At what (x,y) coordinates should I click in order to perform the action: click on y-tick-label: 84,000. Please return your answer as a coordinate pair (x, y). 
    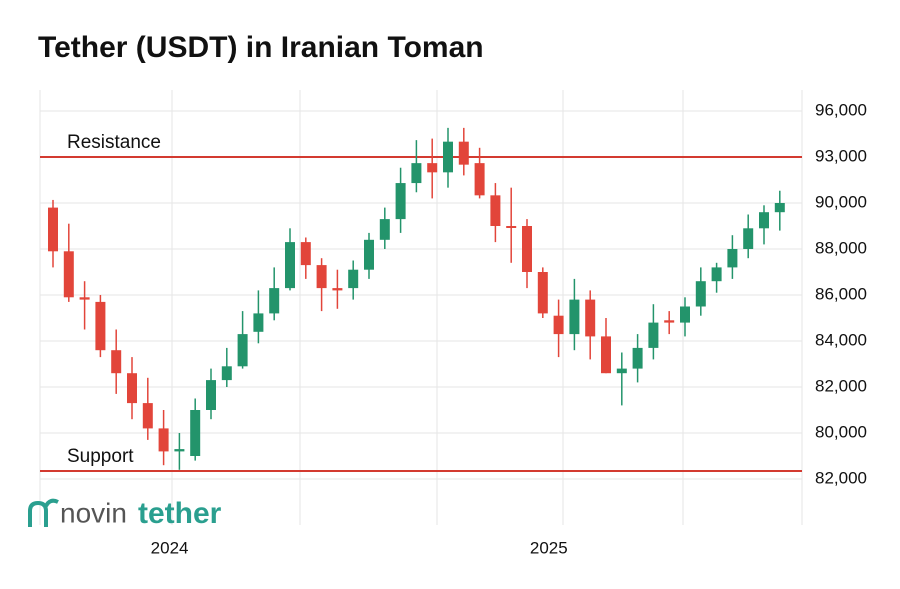
    Looking at the image, I should click on (841, 339).